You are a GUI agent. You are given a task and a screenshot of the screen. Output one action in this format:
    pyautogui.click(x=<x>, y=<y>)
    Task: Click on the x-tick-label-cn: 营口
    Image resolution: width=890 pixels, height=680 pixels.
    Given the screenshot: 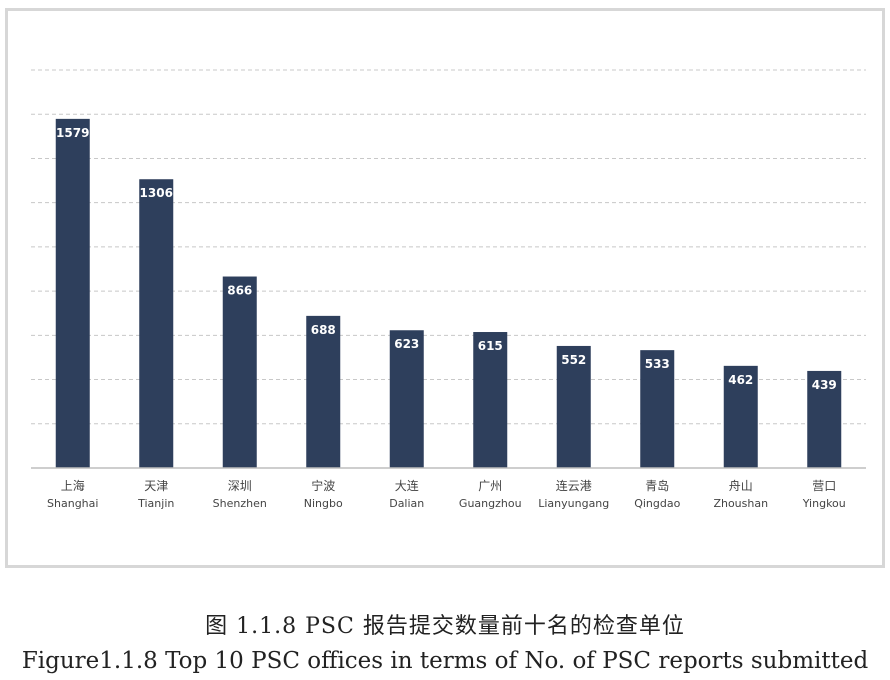 What is the action you would take?
    pyautogui.click(x=824, y=486)
    